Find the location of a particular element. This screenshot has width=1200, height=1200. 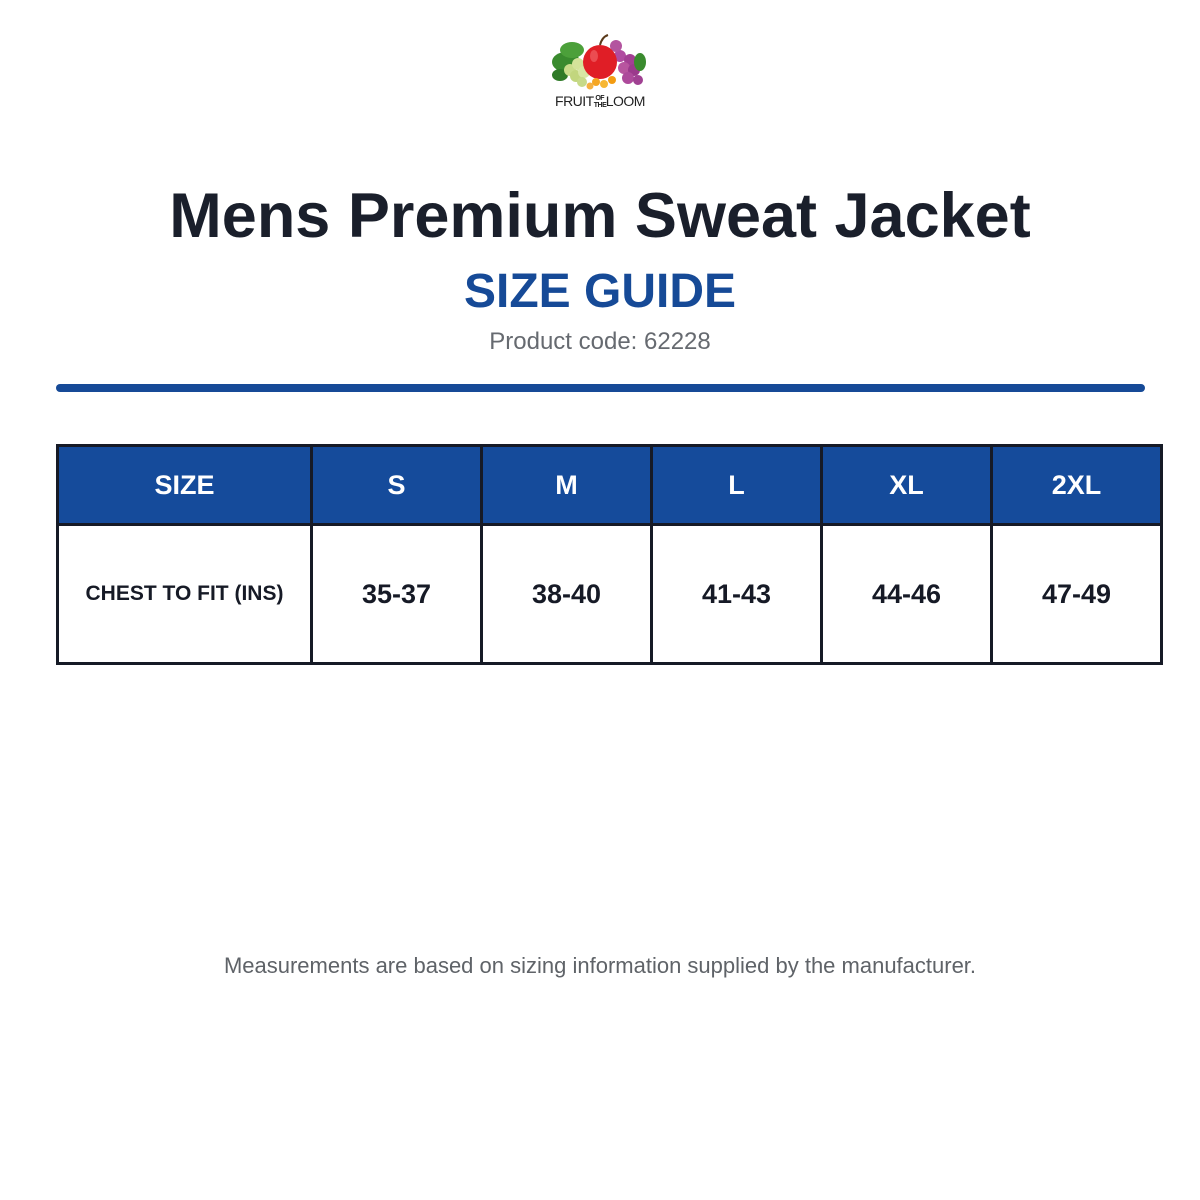

cell: 47-49 is located at coordinates (1076, 594).